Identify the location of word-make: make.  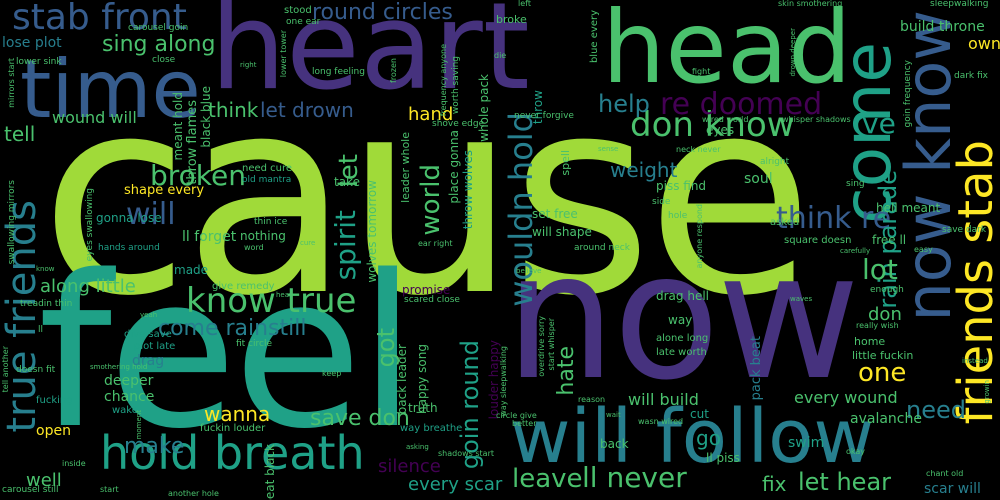
(154, 446).